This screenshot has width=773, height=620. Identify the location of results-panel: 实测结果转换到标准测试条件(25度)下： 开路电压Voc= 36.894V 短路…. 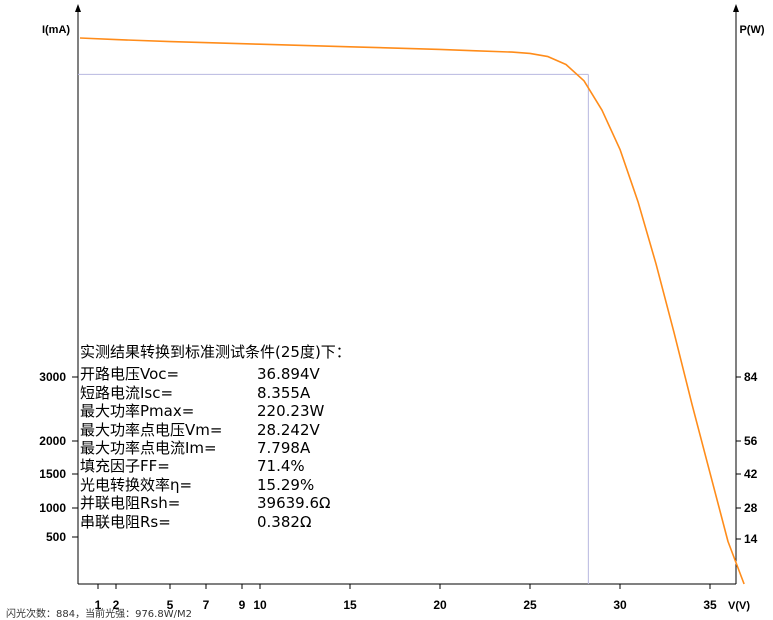
(215, 437).